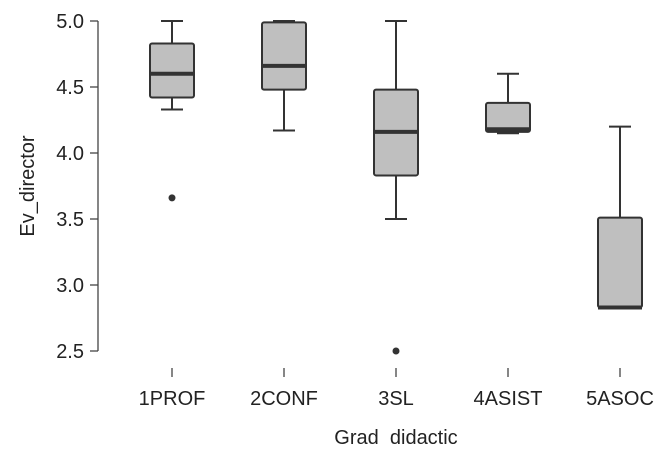 Image resolution: width=662 pixels, height=452 pixels. Describe the element at coordinates (28, 185) in the screenshot. I see `y-axis-title: Ev_director` at that location.